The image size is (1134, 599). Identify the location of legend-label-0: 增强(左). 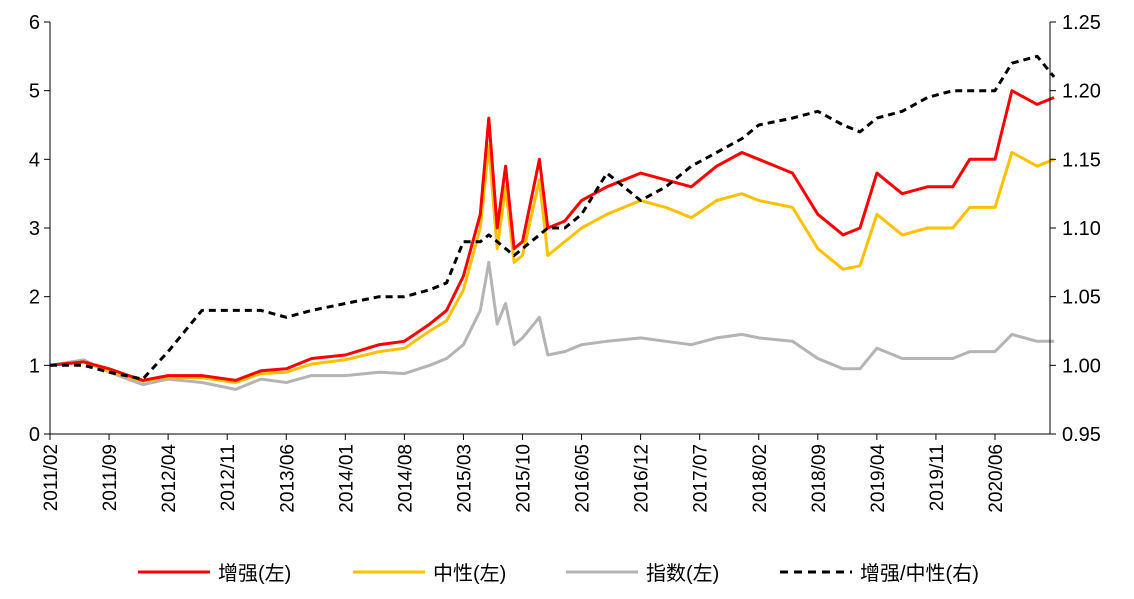
(254, 573).